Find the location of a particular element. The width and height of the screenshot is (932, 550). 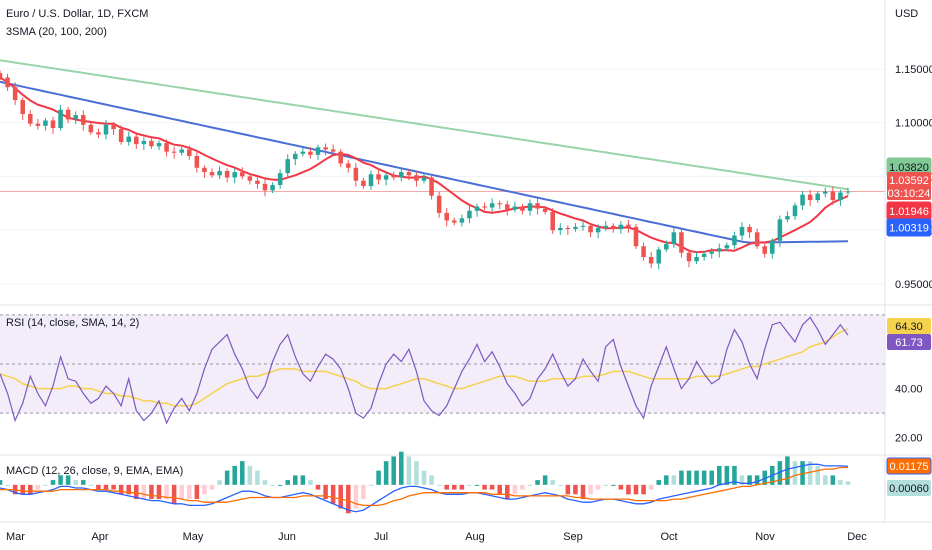

chart-title: Euro / U.S. Dollar, 1D, FXCM is located at coordinates (77, 14).